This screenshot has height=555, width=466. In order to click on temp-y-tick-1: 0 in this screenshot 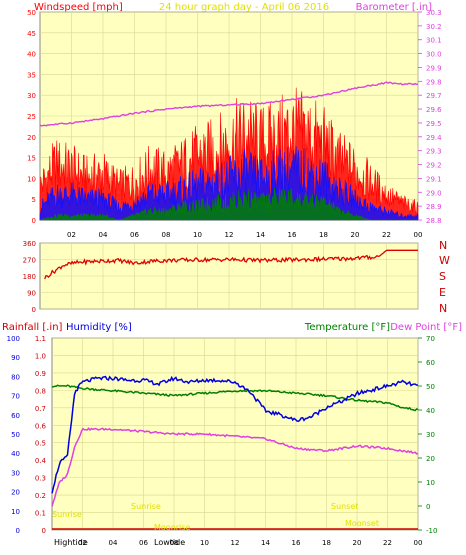, I will do `click(428, 507)`.